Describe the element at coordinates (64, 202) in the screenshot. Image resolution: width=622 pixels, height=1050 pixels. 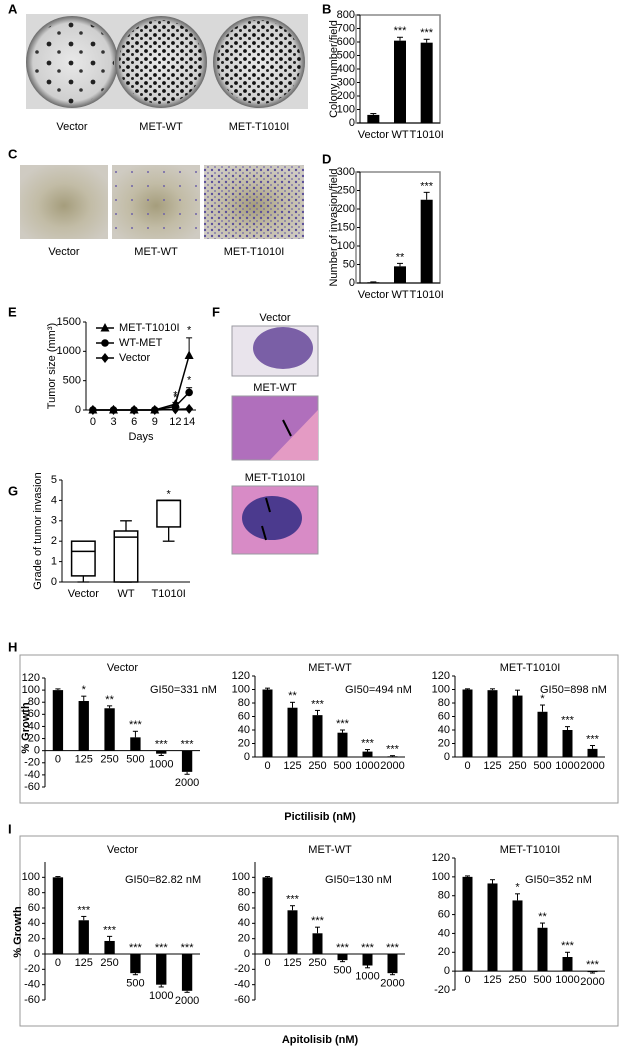
I see `well-image` at that location.